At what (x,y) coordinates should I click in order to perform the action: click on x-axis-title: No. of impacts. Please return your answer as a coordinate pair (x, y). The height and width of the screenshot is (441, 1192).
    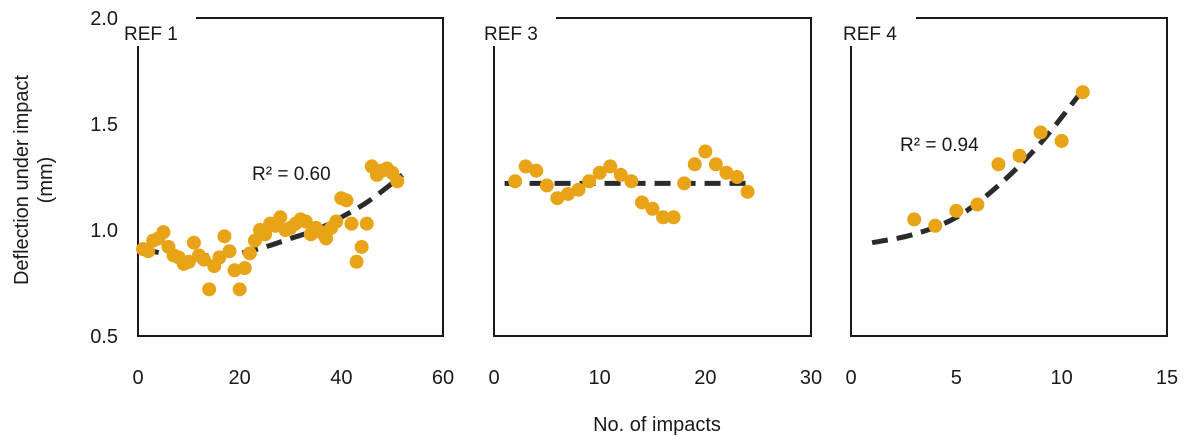
    Looking at the image, I should click on (657, 425).